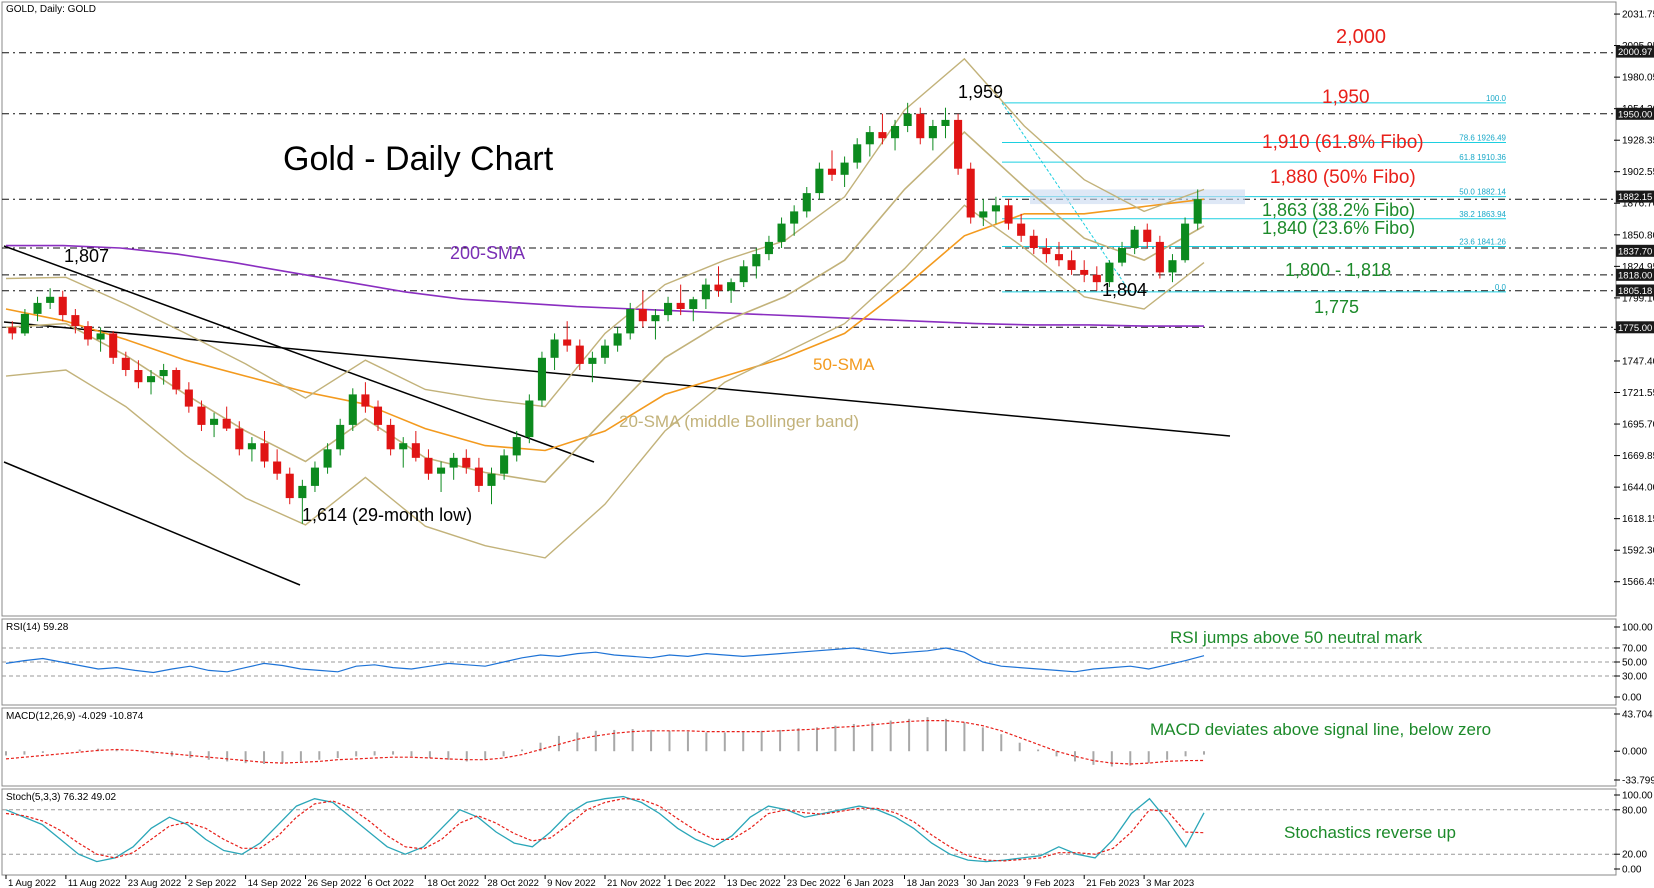 This screenshot has height=888, width=1654. Describe the element at coordinates (1137, 197) in the screenshot. I see `resistance-zone` at that location.